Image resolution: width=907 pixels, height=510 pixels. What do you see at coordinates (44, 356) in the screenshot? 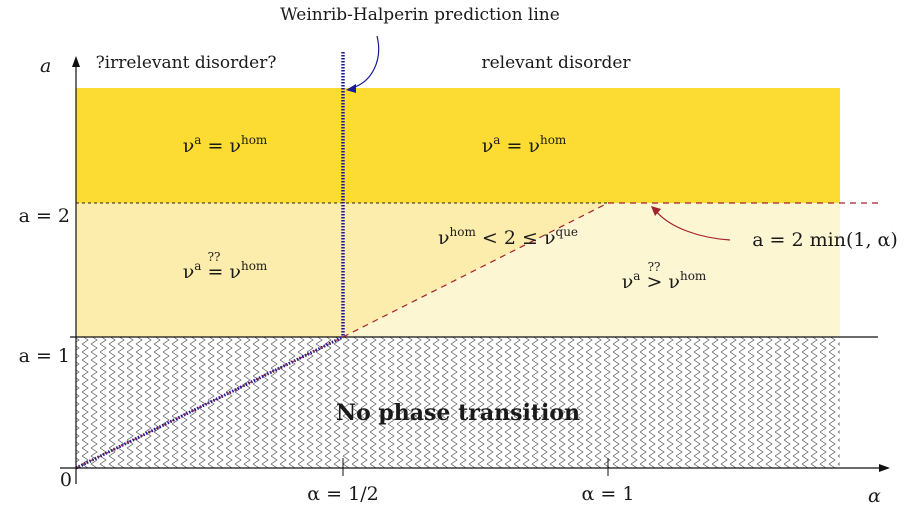
I see `y-tick-a1: a = 1` at bounding box center [44, 356].